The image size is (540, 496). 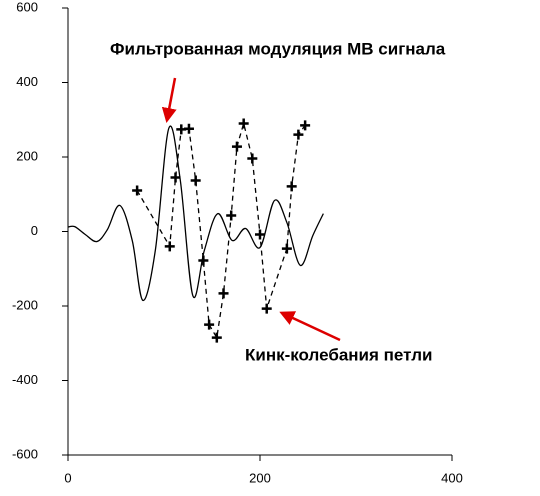 I want to click on y-tick-label: -600, so click(x=25, y=453).